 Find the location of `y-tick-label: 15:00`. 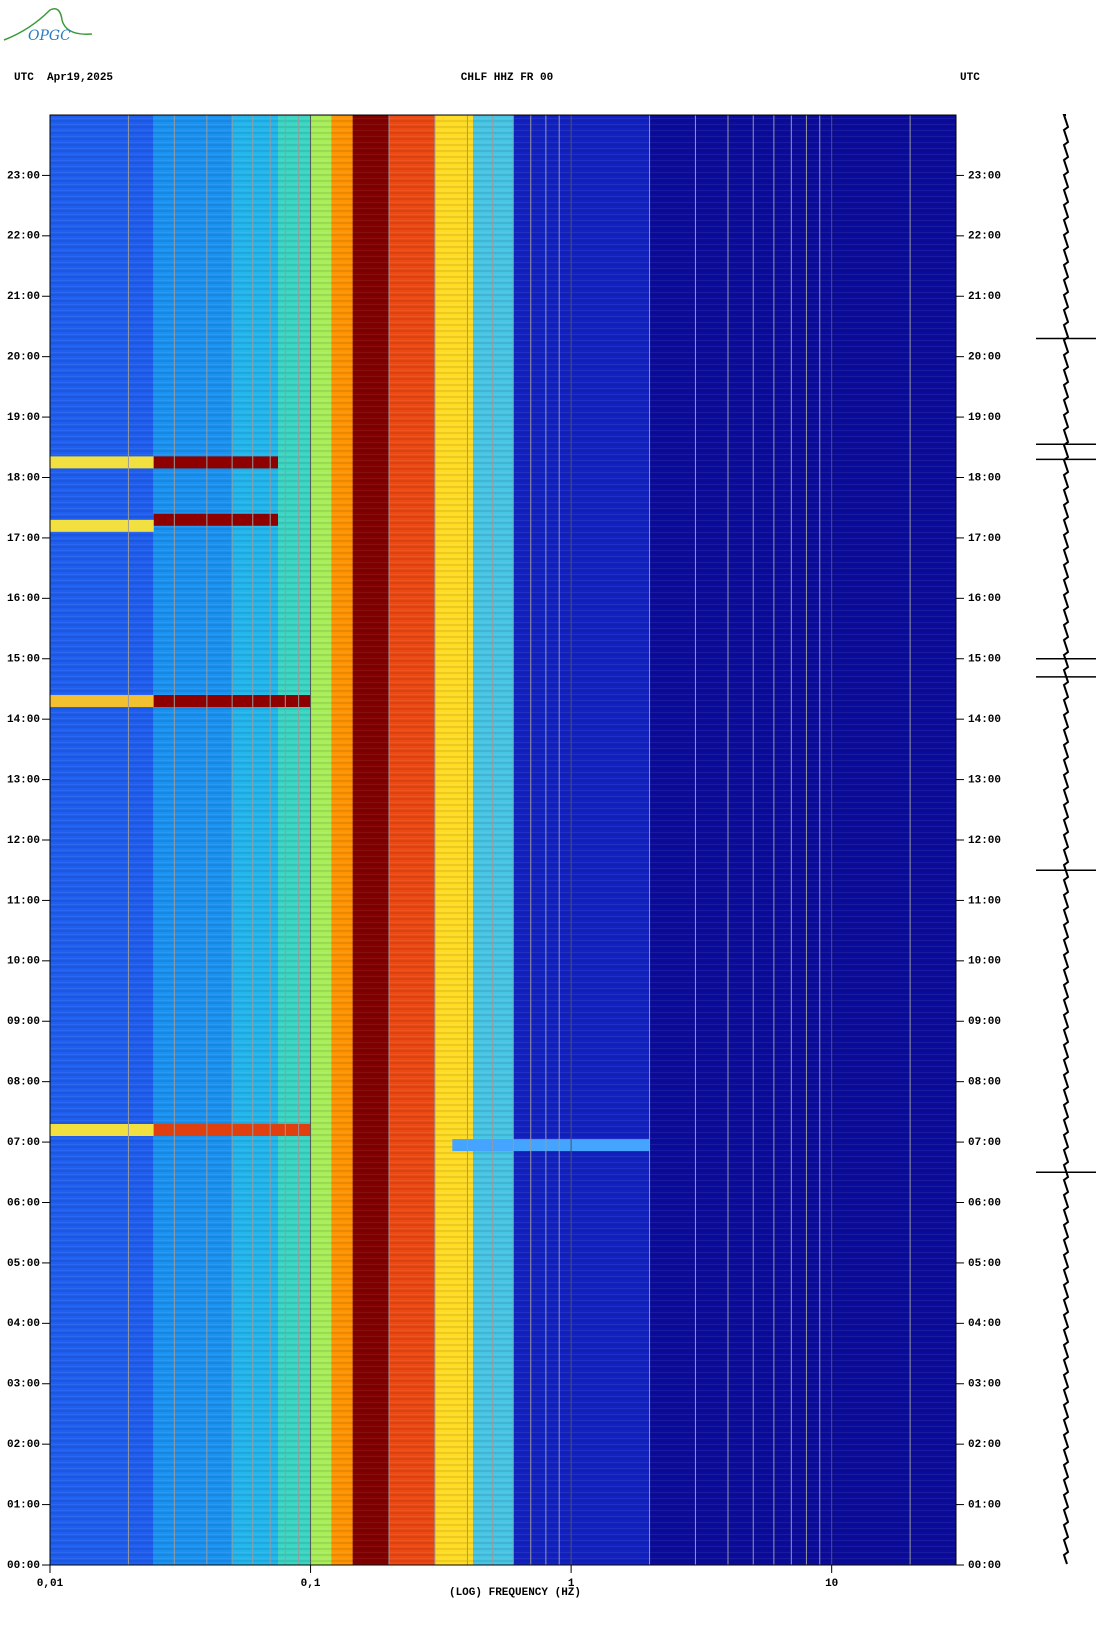

y-tick-label: 15:00 is located at coordinates (23, 660).